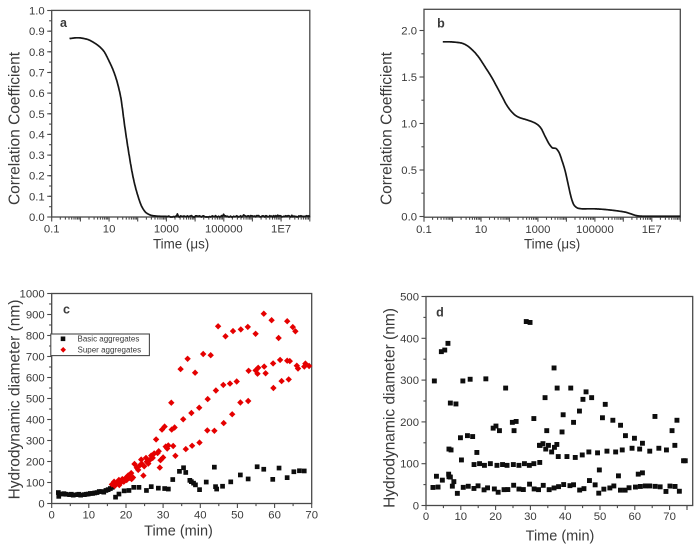 The width and height of the screenshot is (700, 549). I want to click on svg-text: 700, so click(35, 358).